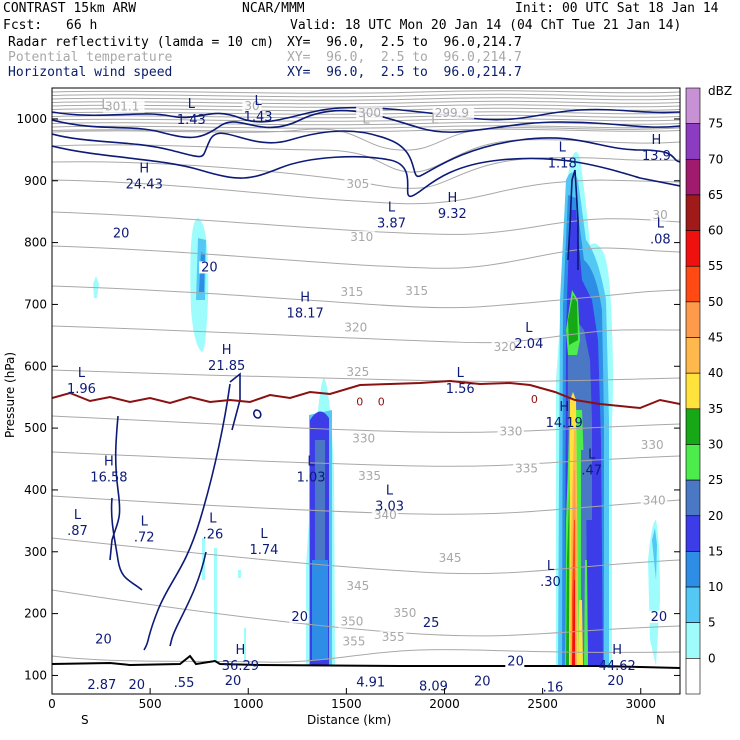 This screenshot has width=740, height=740. What do you see at coordinates (392, 207) in the screenshot?
I see `extremum-letter-17: L` at bounding box center [392, 207].